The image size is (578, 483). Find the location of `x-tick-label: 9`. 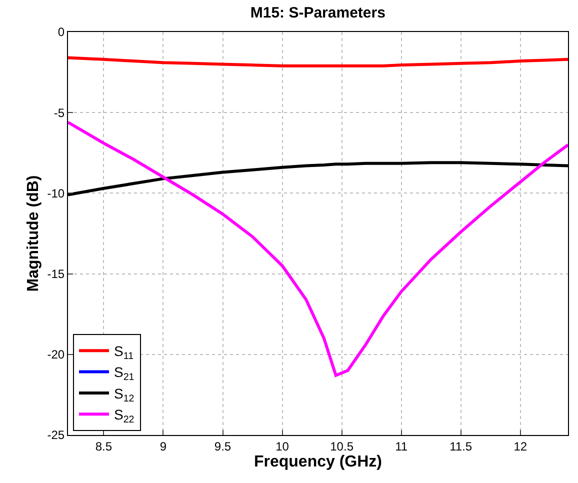

x-tick-label: 9 is located at coordinates (163, 446).